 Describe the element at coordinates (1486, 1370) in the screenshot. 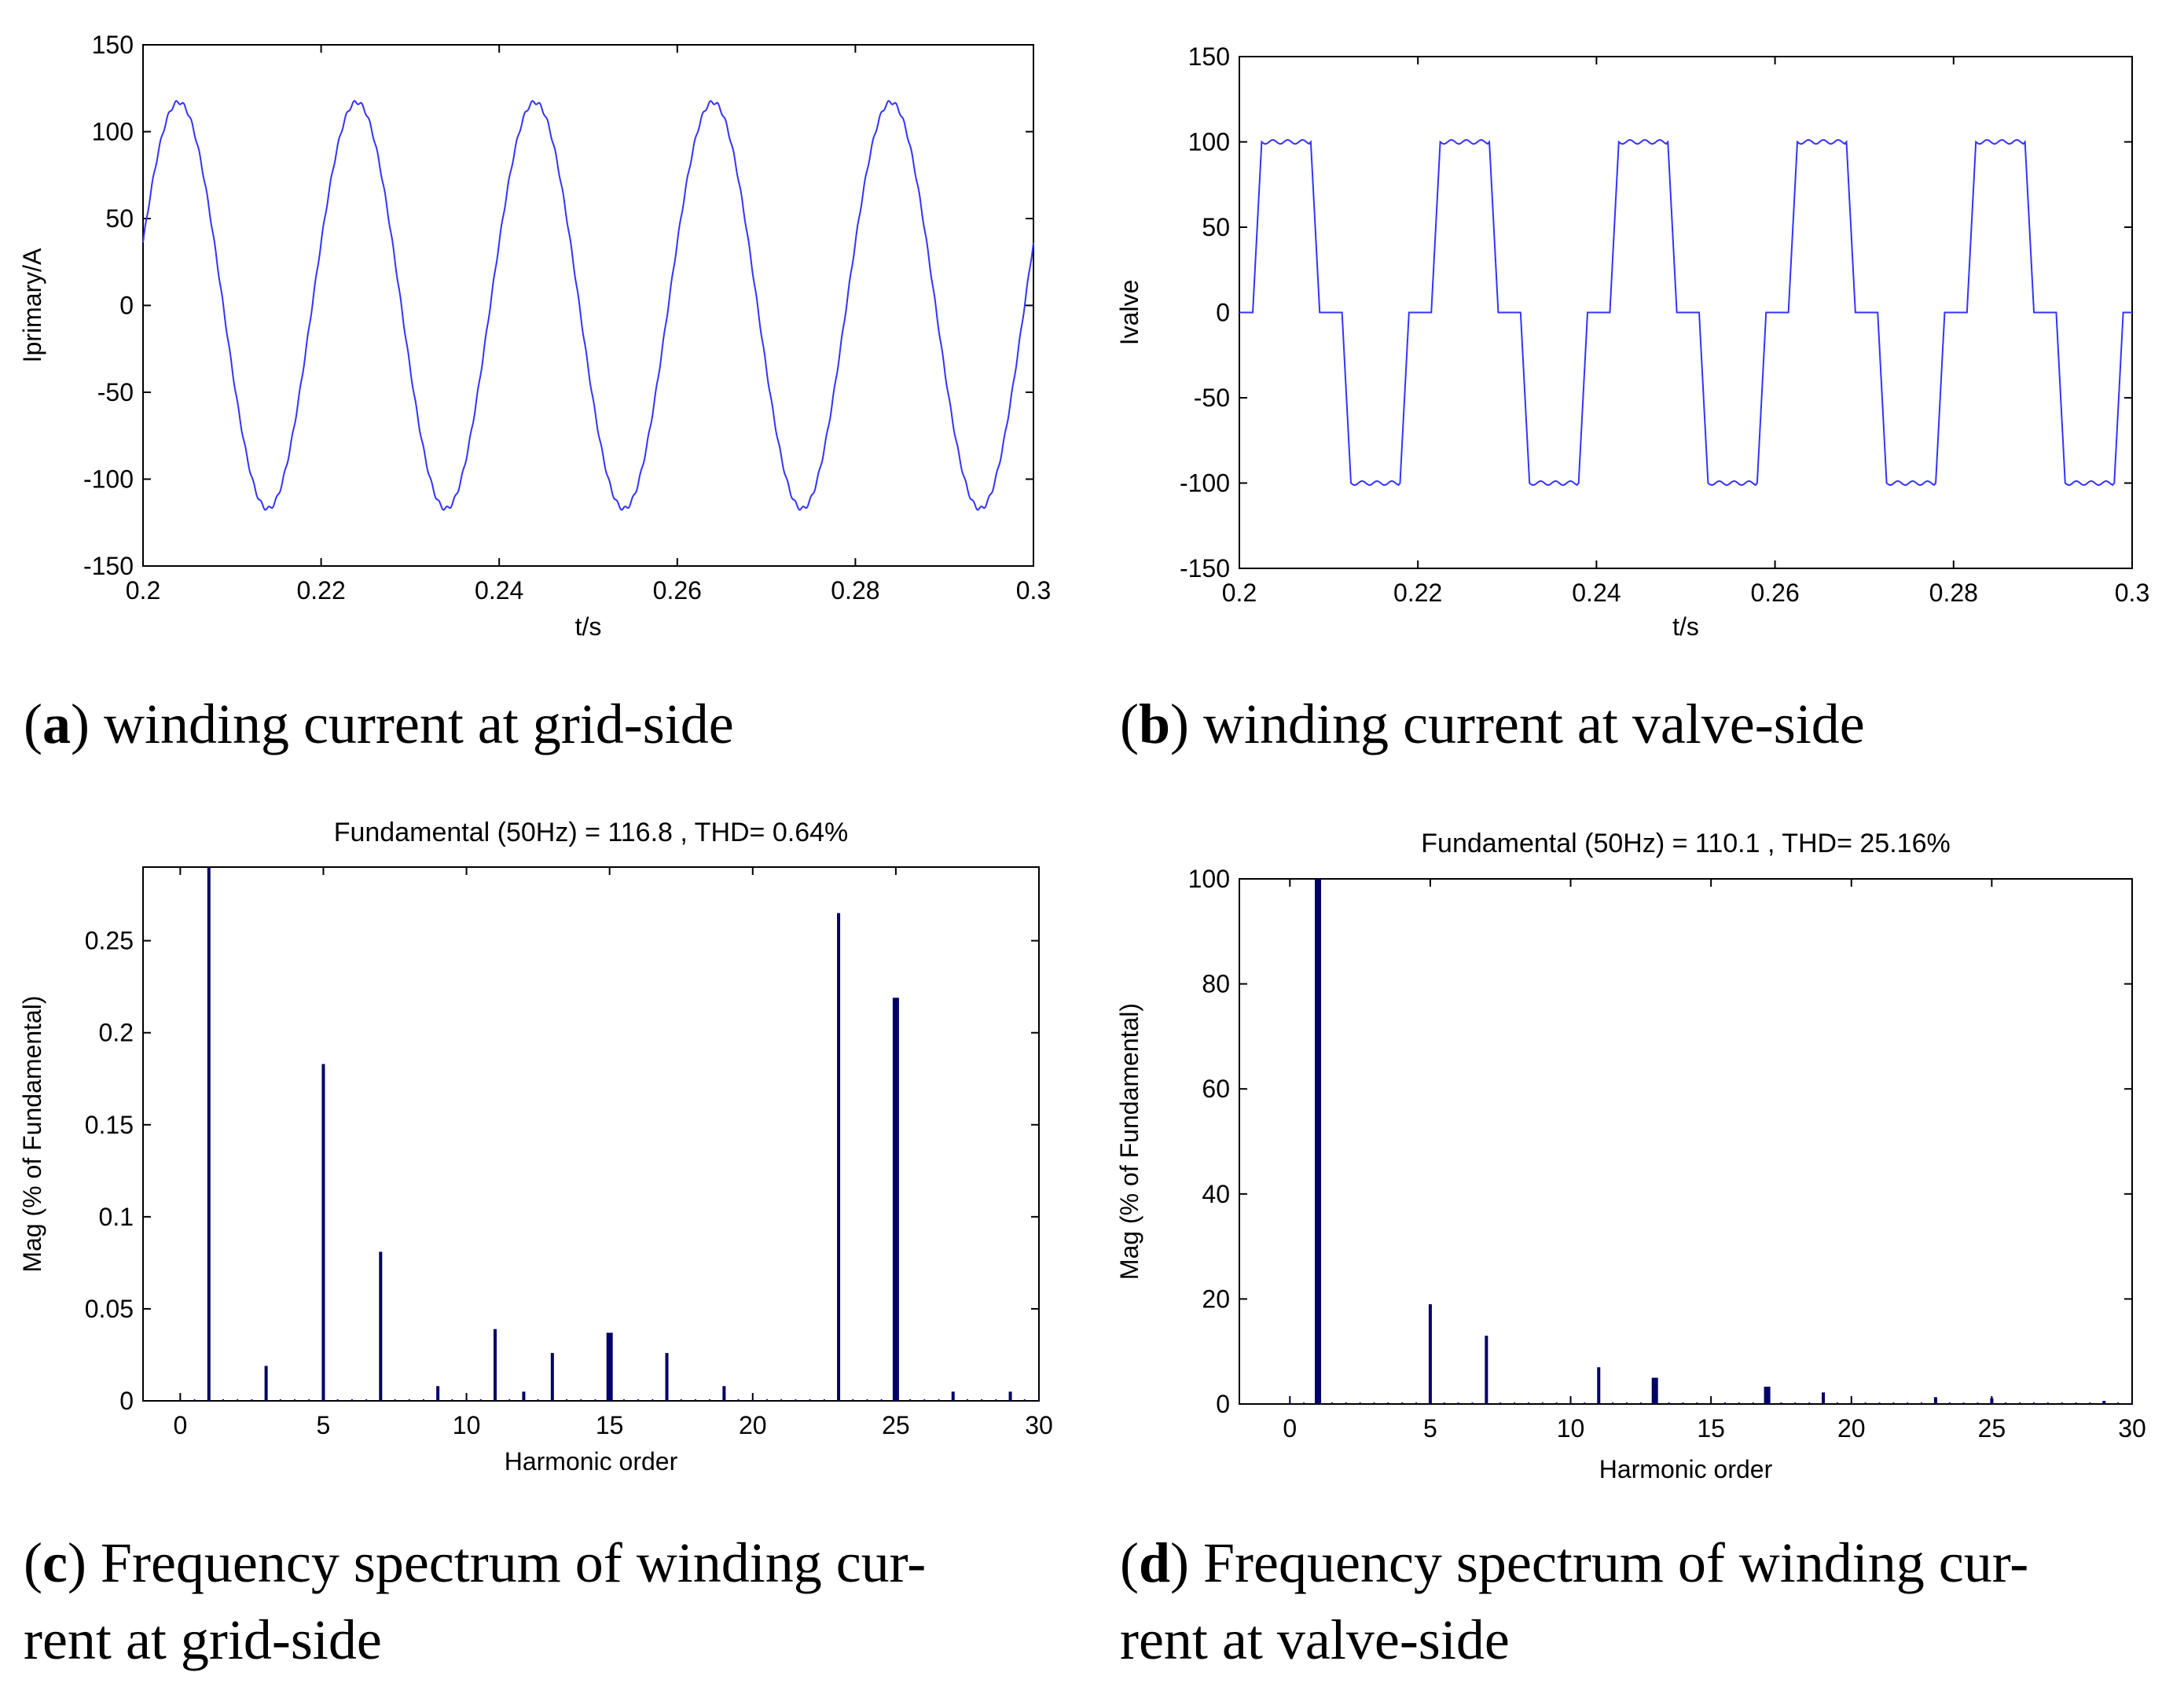

I see `panel-d-bar-h7` at that location.